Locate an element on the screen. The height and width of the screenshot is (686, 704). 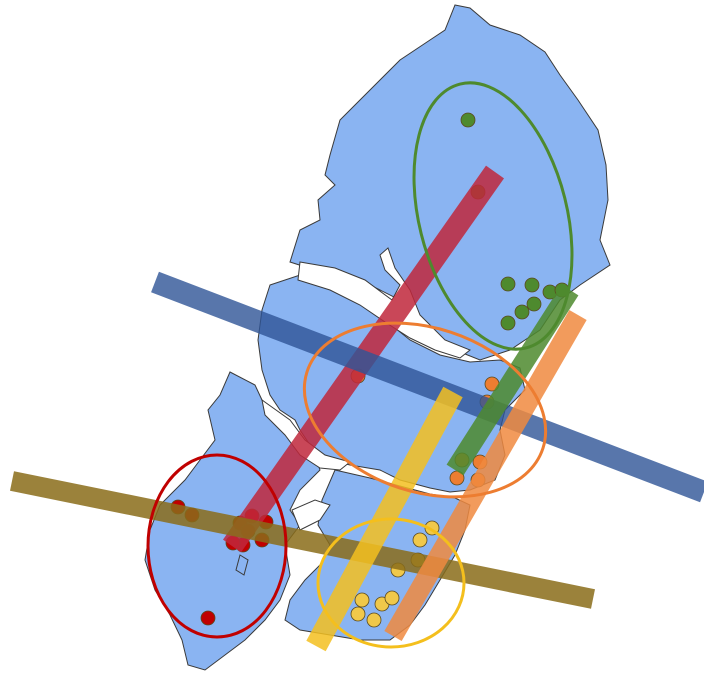
water-channels is located at coordinates (366, 389).